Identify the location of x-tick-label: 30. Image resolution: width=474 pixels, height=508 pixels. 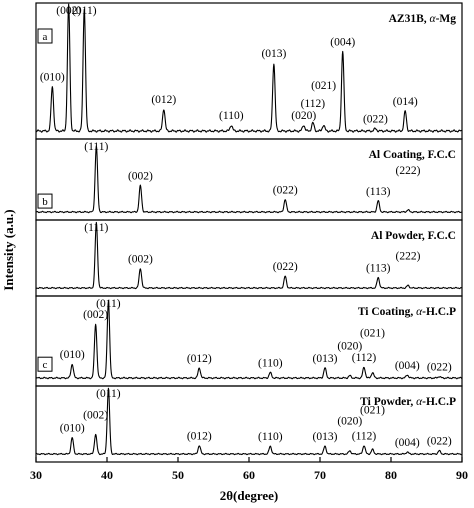
(36, 475).